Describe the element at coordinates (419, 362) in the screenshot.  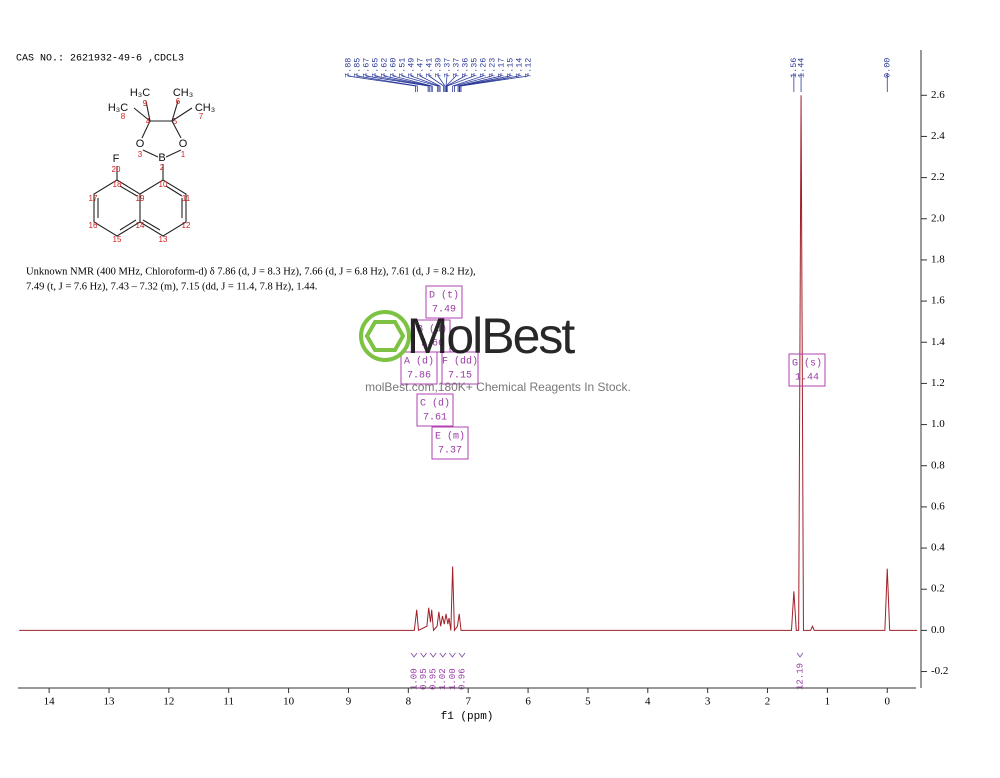
I see `multiplet-label: A (d)` at that location.